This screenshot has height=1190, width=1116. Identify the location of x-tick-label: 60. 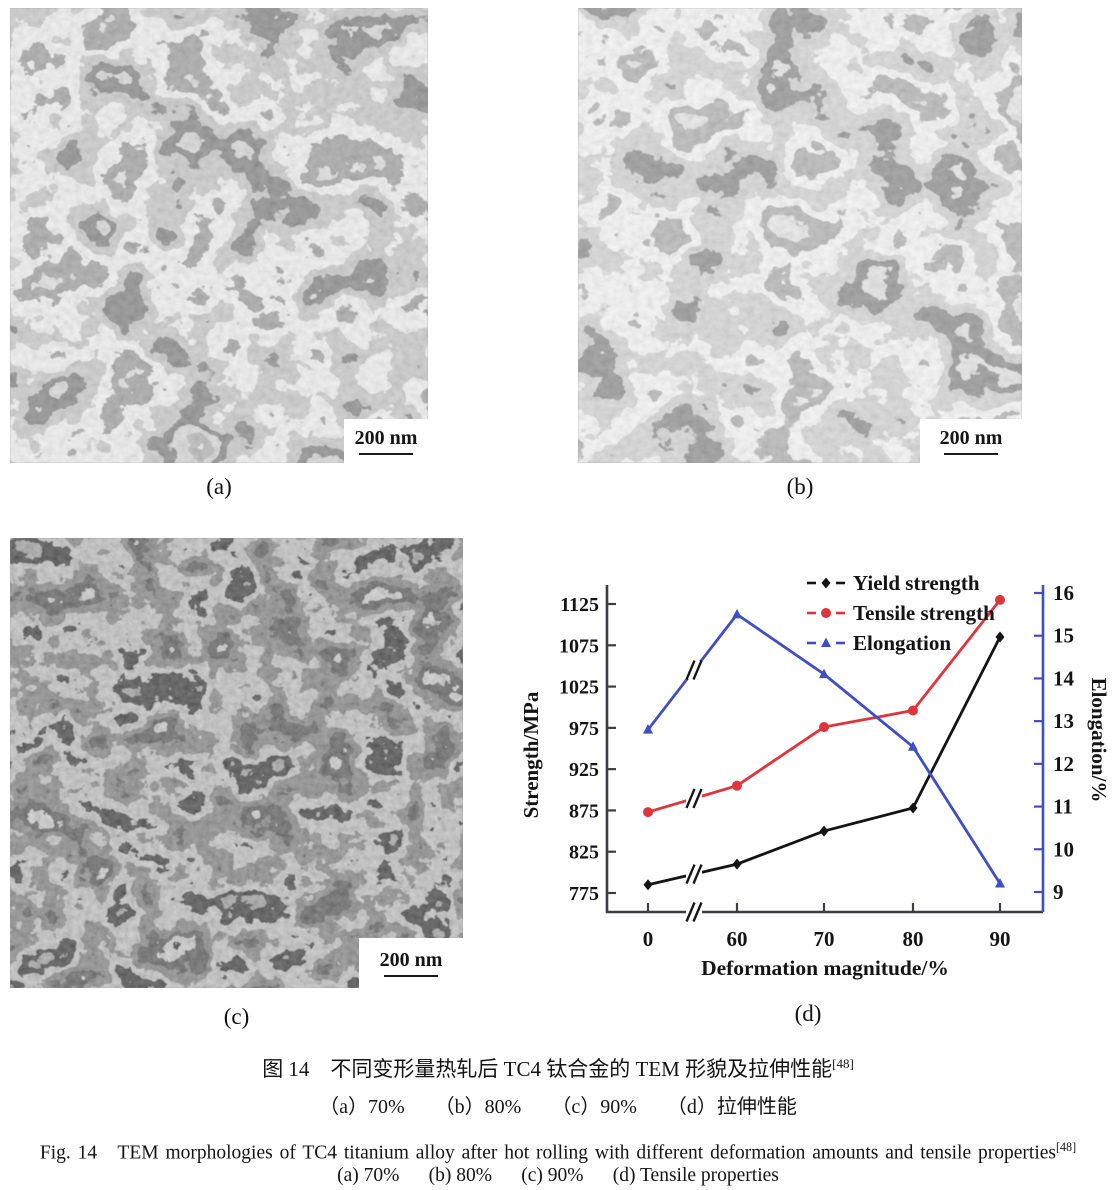
(737, 939).